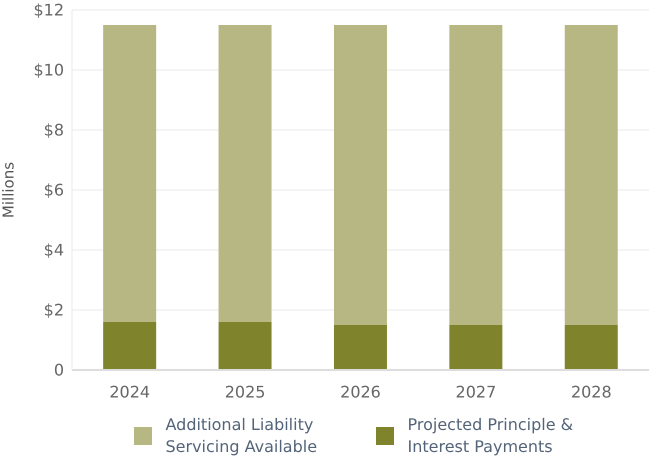 Image resolution: width=651 pixels, height=471 pixels. Describe the element at coordinates (54, 130) in the screenshot. I see `y-tick-label: $8` at that location.